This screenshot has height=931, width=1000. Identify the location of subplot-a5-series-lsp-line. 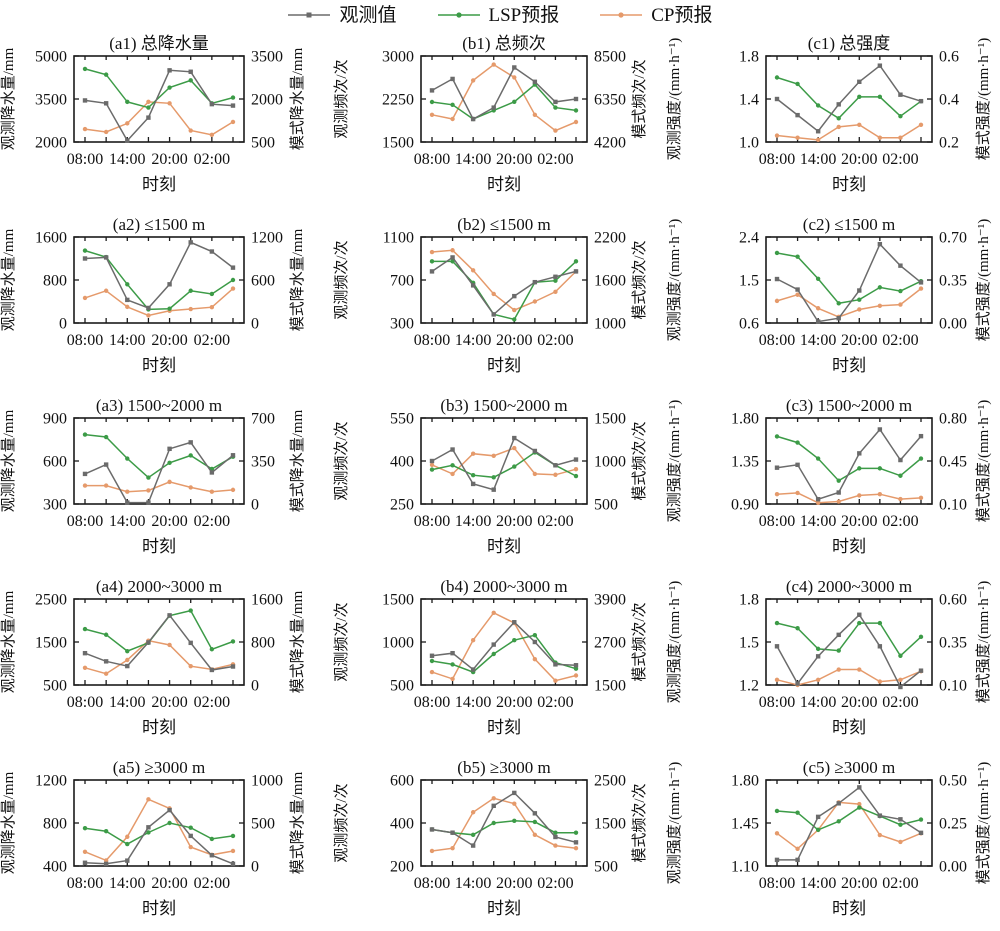
(159, 833).